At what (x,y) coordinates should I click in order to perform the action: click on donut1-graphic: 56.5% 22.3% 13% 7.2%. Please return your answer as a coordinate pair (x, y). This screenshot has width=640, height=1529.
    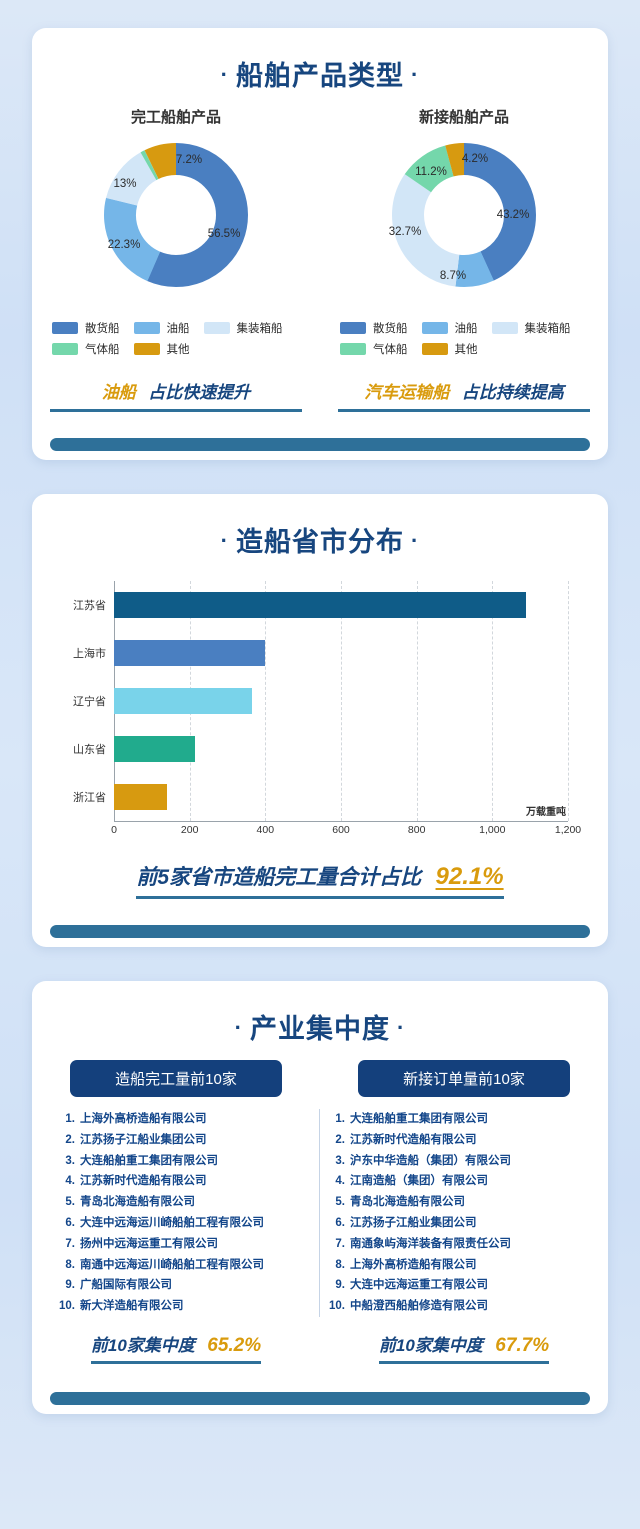
    Looking at the image, I should click on (176, 215).